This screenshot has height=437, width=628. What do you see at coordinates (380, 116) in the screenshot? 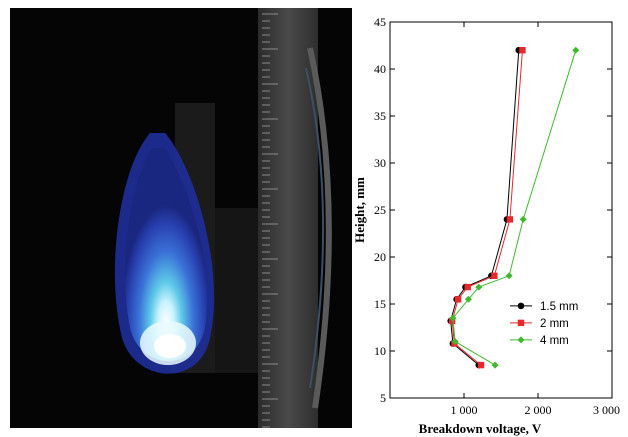
I see `y-tick-label: 35` at bounding box center [380, 116].